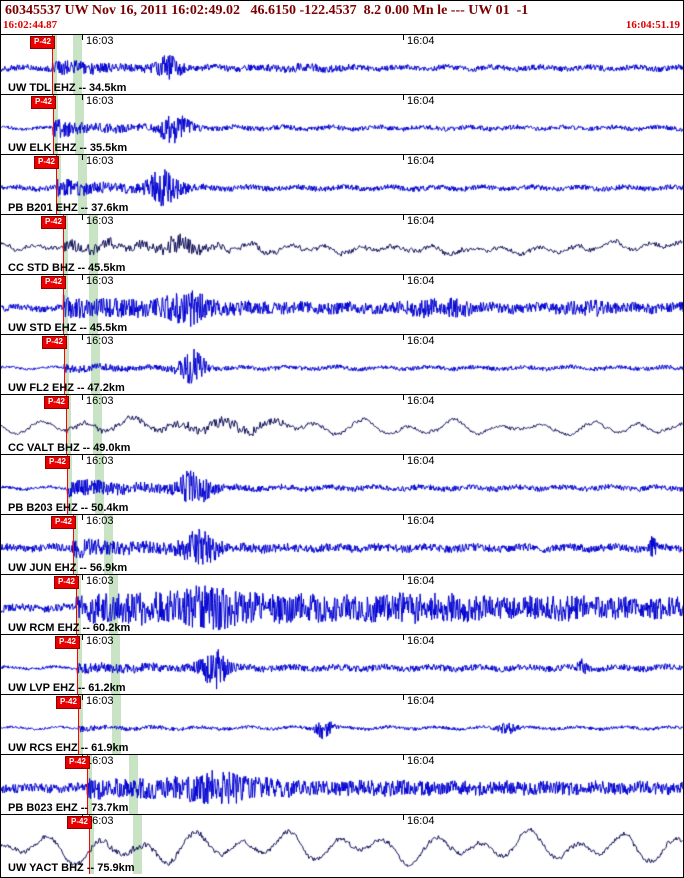 The image size is (684, 878). I want to click on trace-panel: P-42 16:03 16:04 UW LVP EHZ -- 61.2km, so click(342, 664).